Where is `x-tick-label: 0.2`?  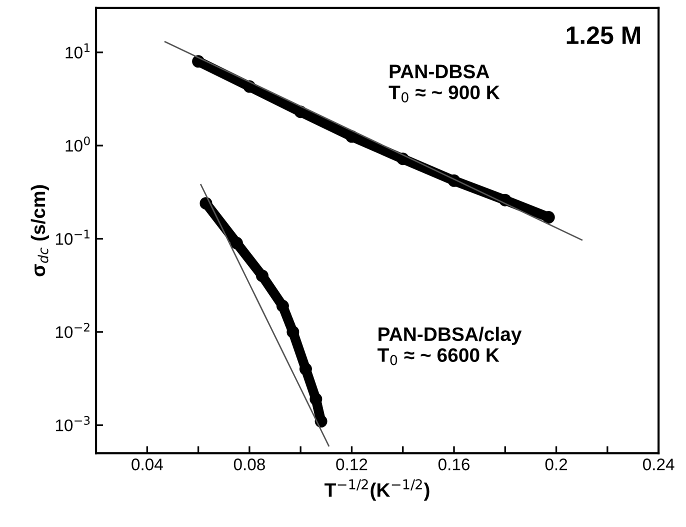
x-tick-label: 0.2 is located at coordinates (556, 464).